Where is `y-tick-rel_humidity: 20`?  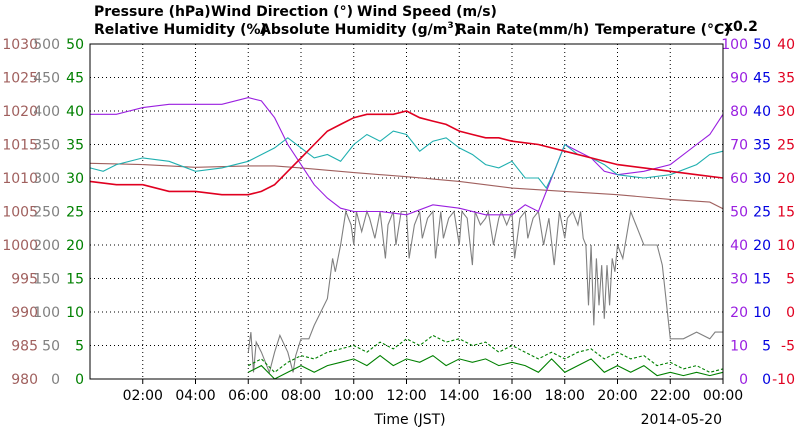
y-tick-rel_humidity: 20 is located at coordinates (739, 313).